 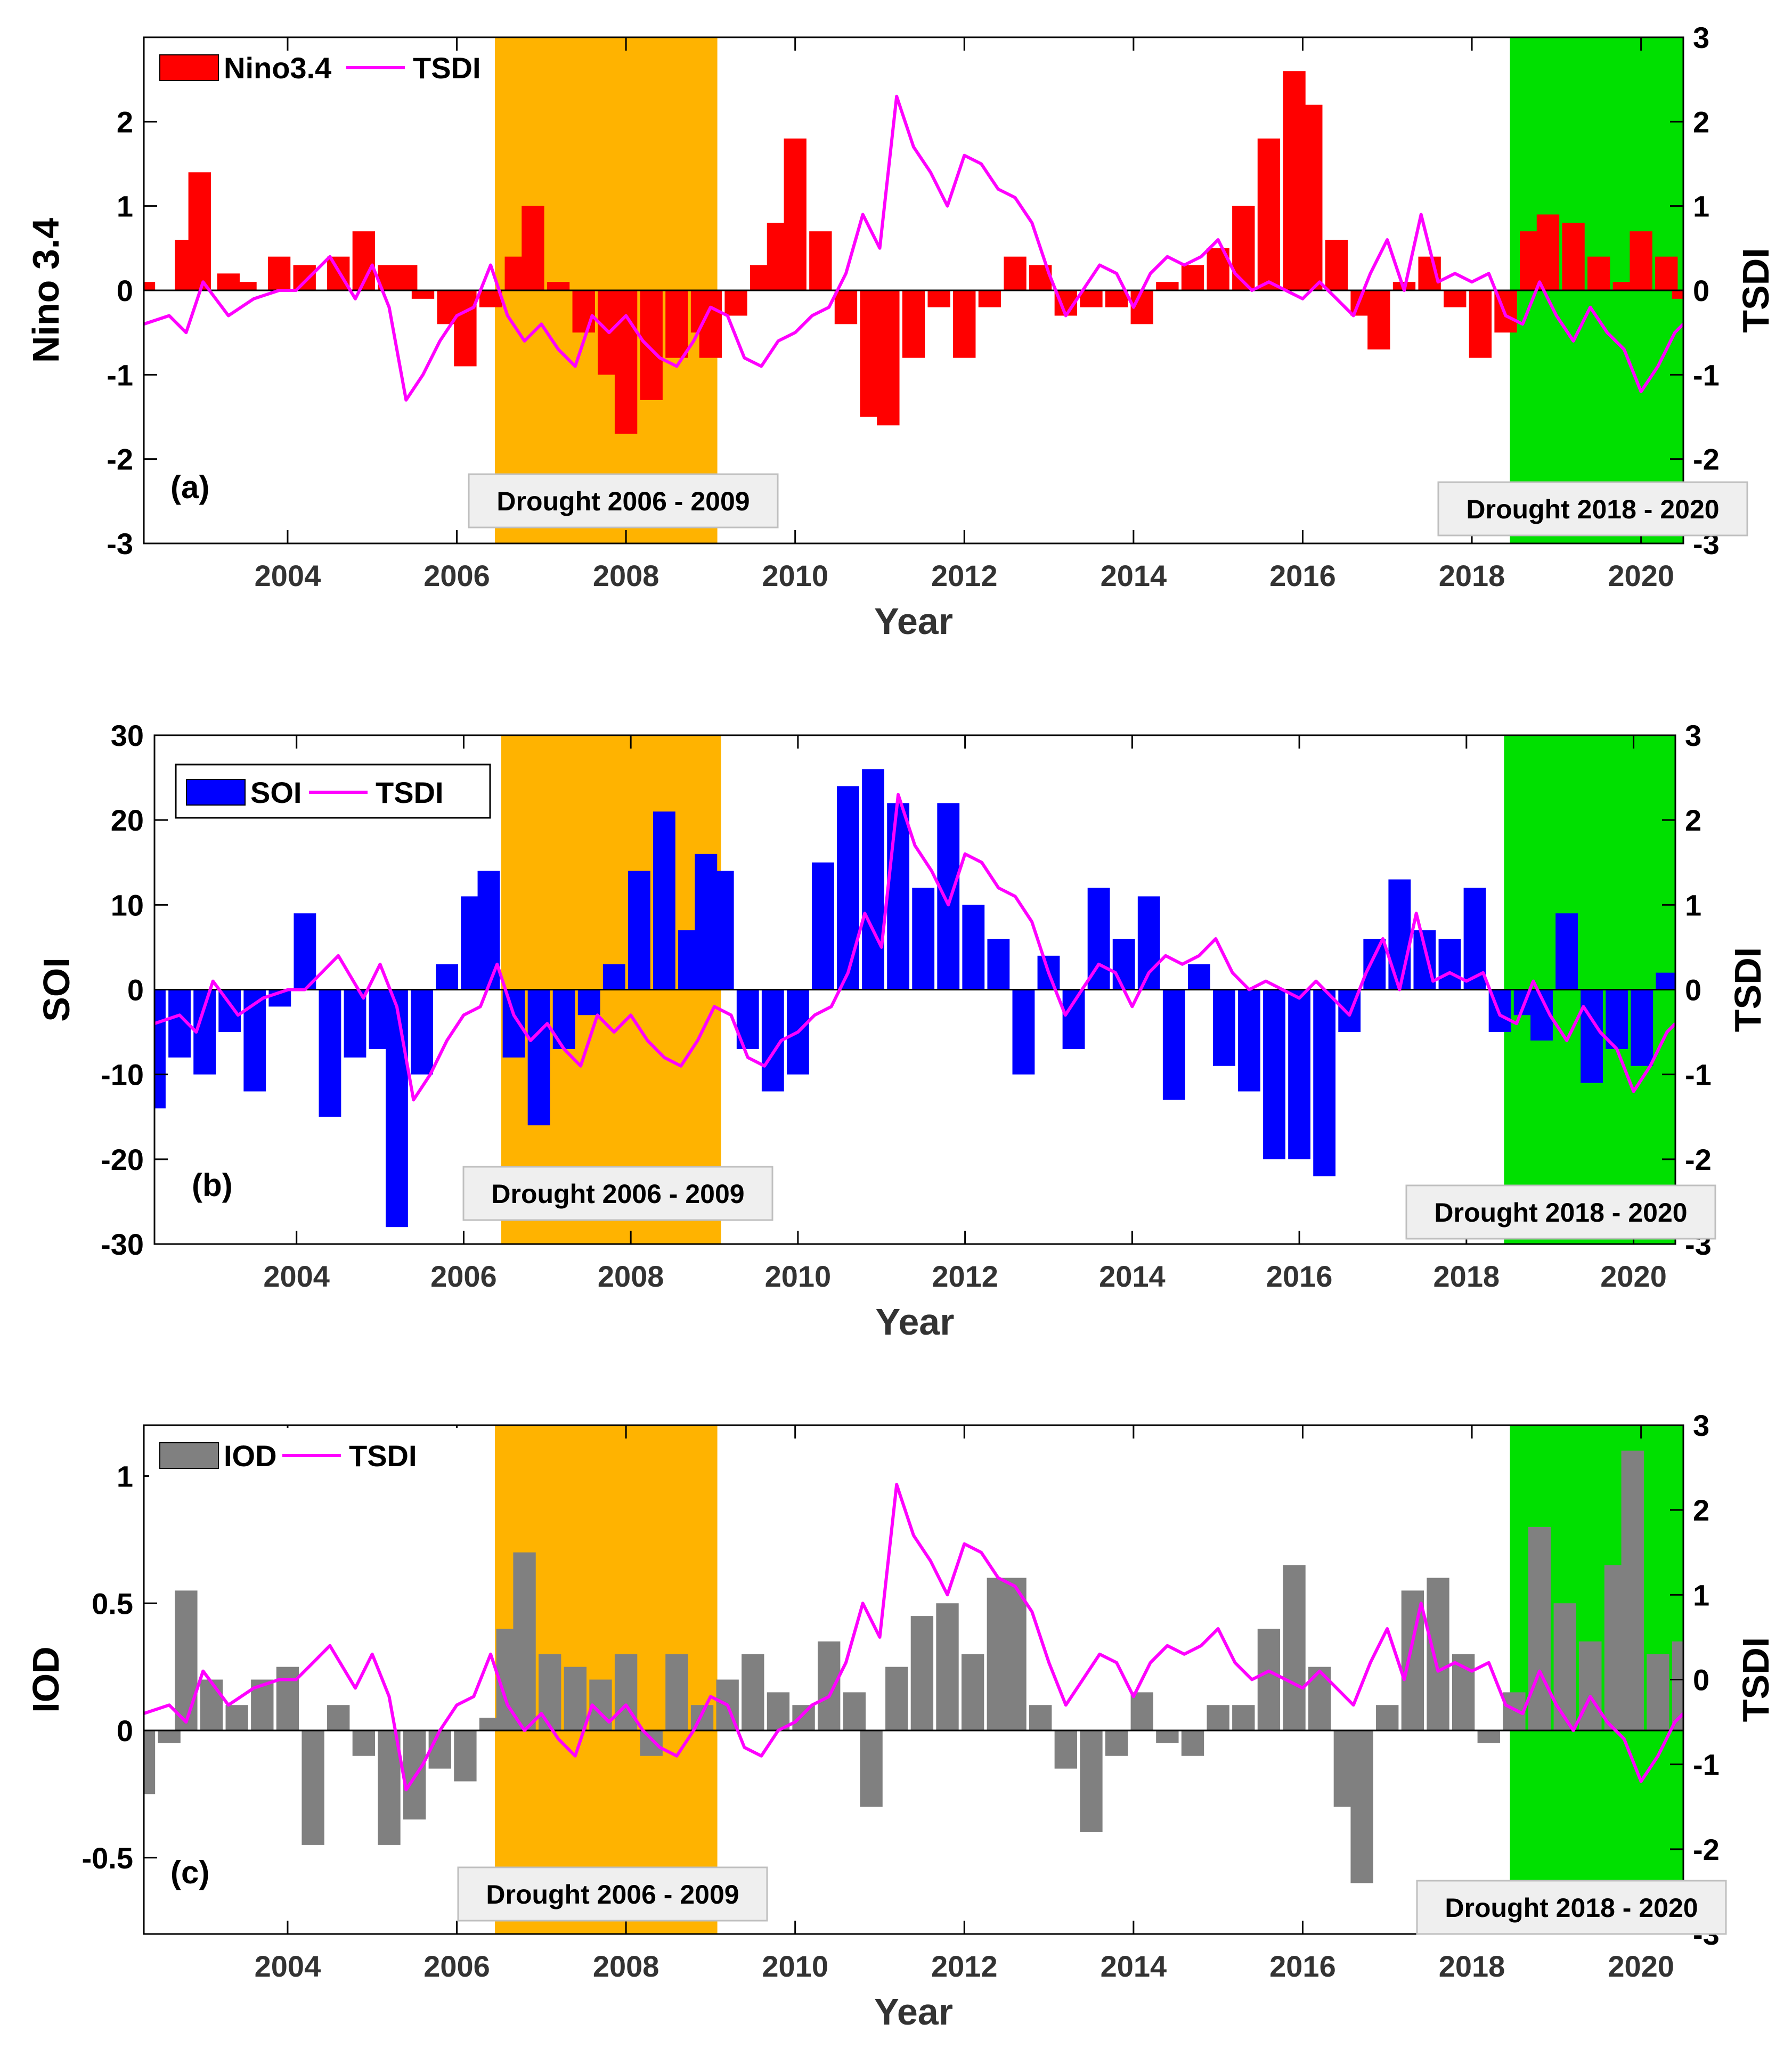 What do you see at coordinates (108, 1858) in the screenshot?
I see `y-tick-label: -0.5` at bounding box center [108, 1858].